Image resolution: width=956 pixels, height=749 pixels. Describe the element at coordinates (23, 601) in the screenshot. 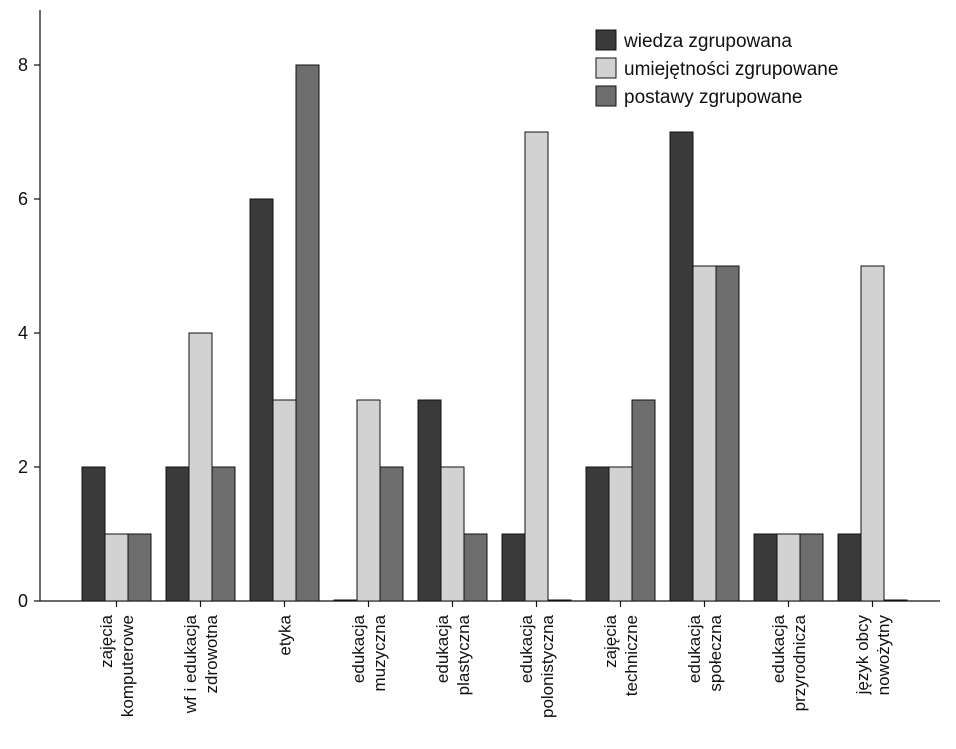

I see `y-tick-label: 0` at that location.